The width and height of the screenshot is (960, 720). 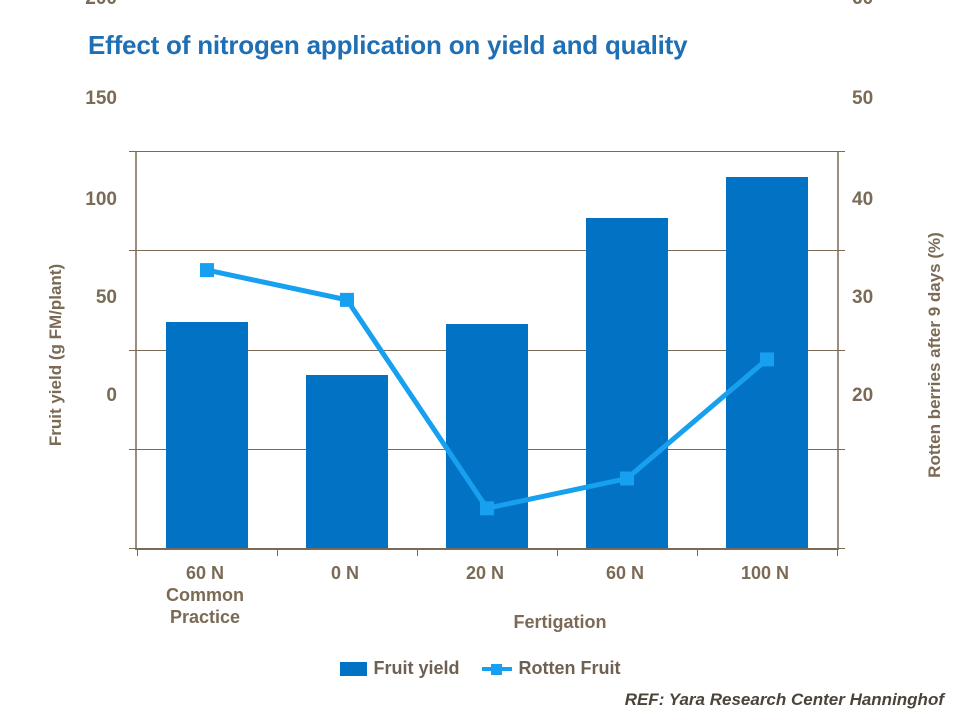 I want to click on y-right-tick-40: 40, so click(x=863, y=199).